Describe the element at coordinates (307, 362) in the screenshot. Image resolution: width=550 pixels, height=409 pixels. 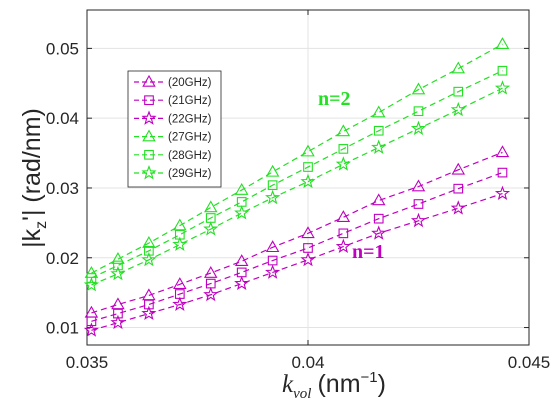
I see `x-tick-label: 0.04` at that location.